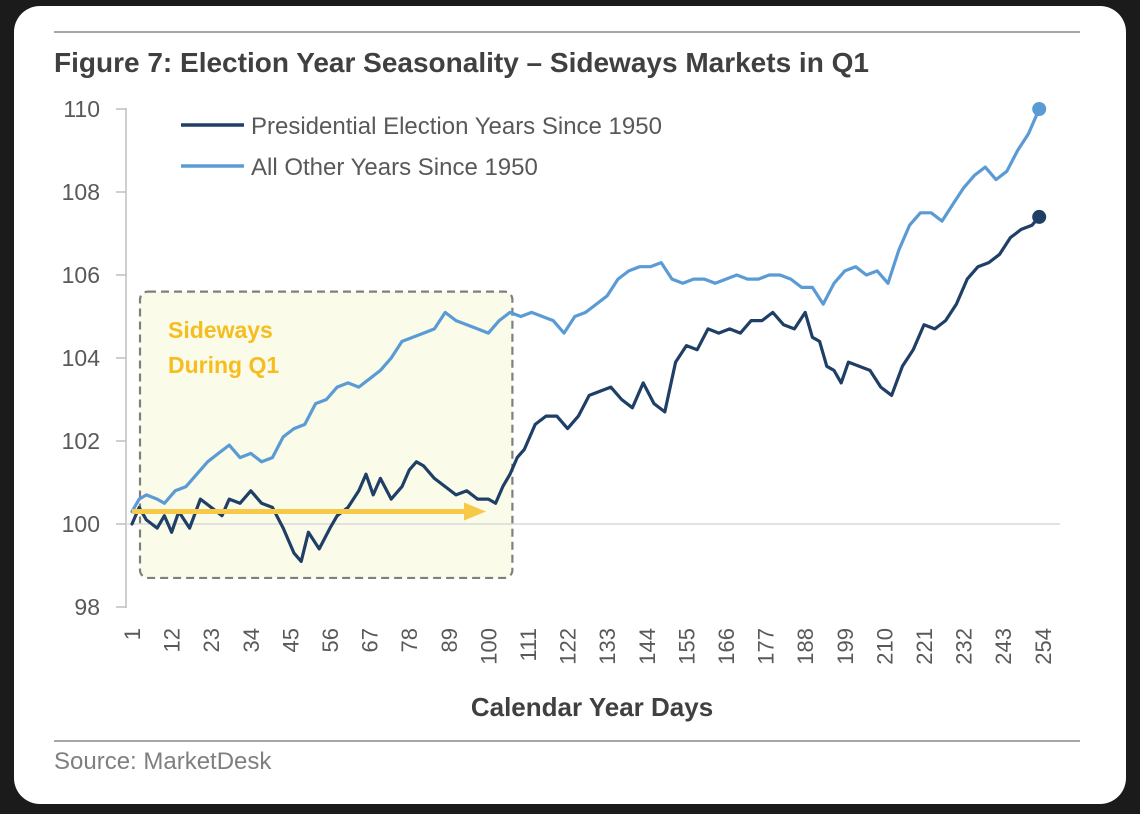  What do you see at coordinates (220, 330) in the screenshot?
I see `annotation-label-line1: Sideways` at bounding box center [220, 330].